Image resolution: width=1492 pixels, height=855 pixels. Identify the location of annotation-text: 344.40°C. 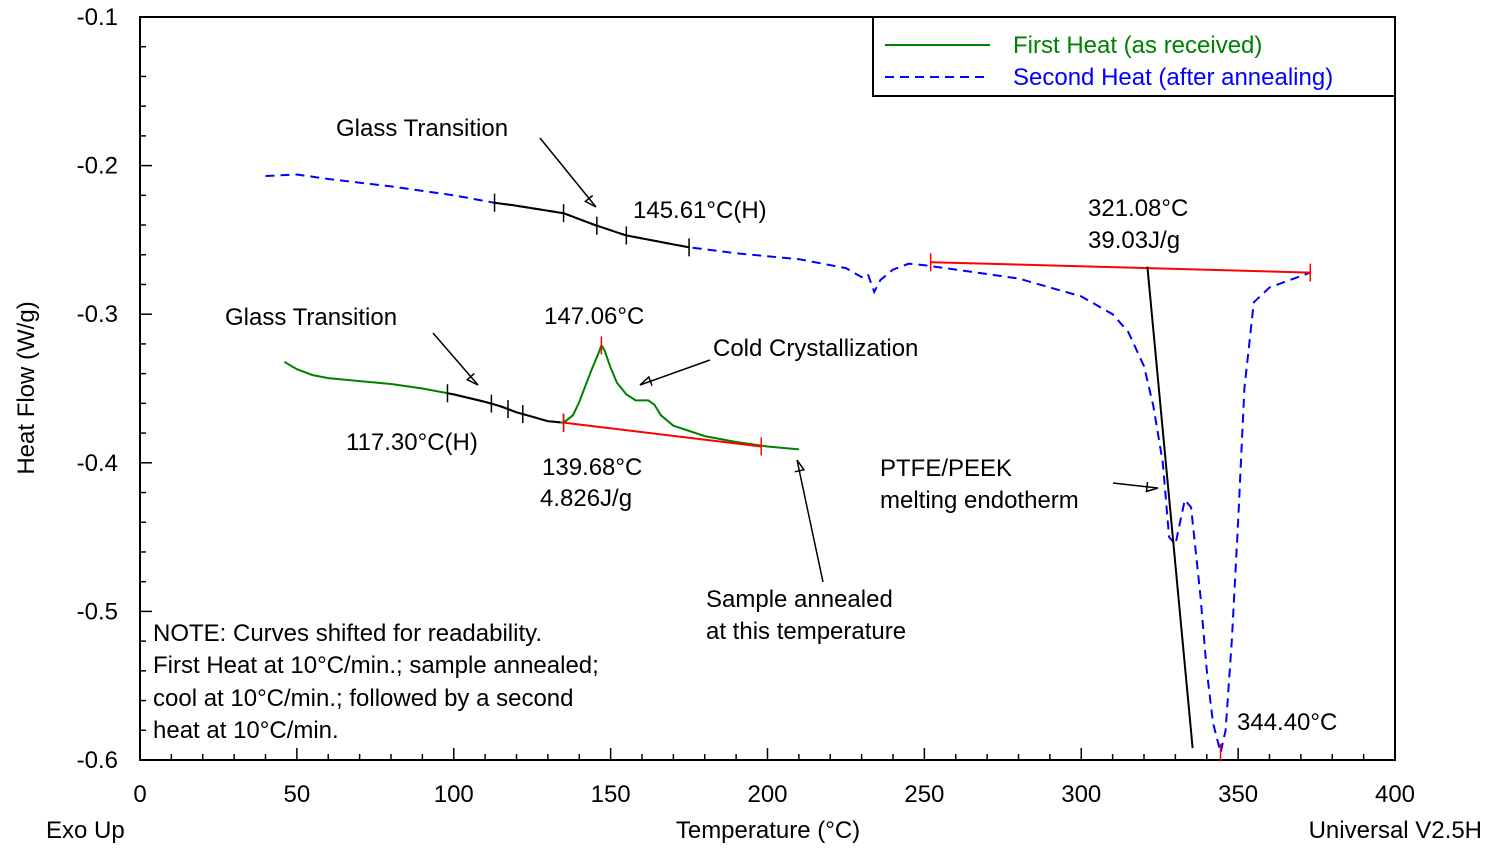
(1287, 722).